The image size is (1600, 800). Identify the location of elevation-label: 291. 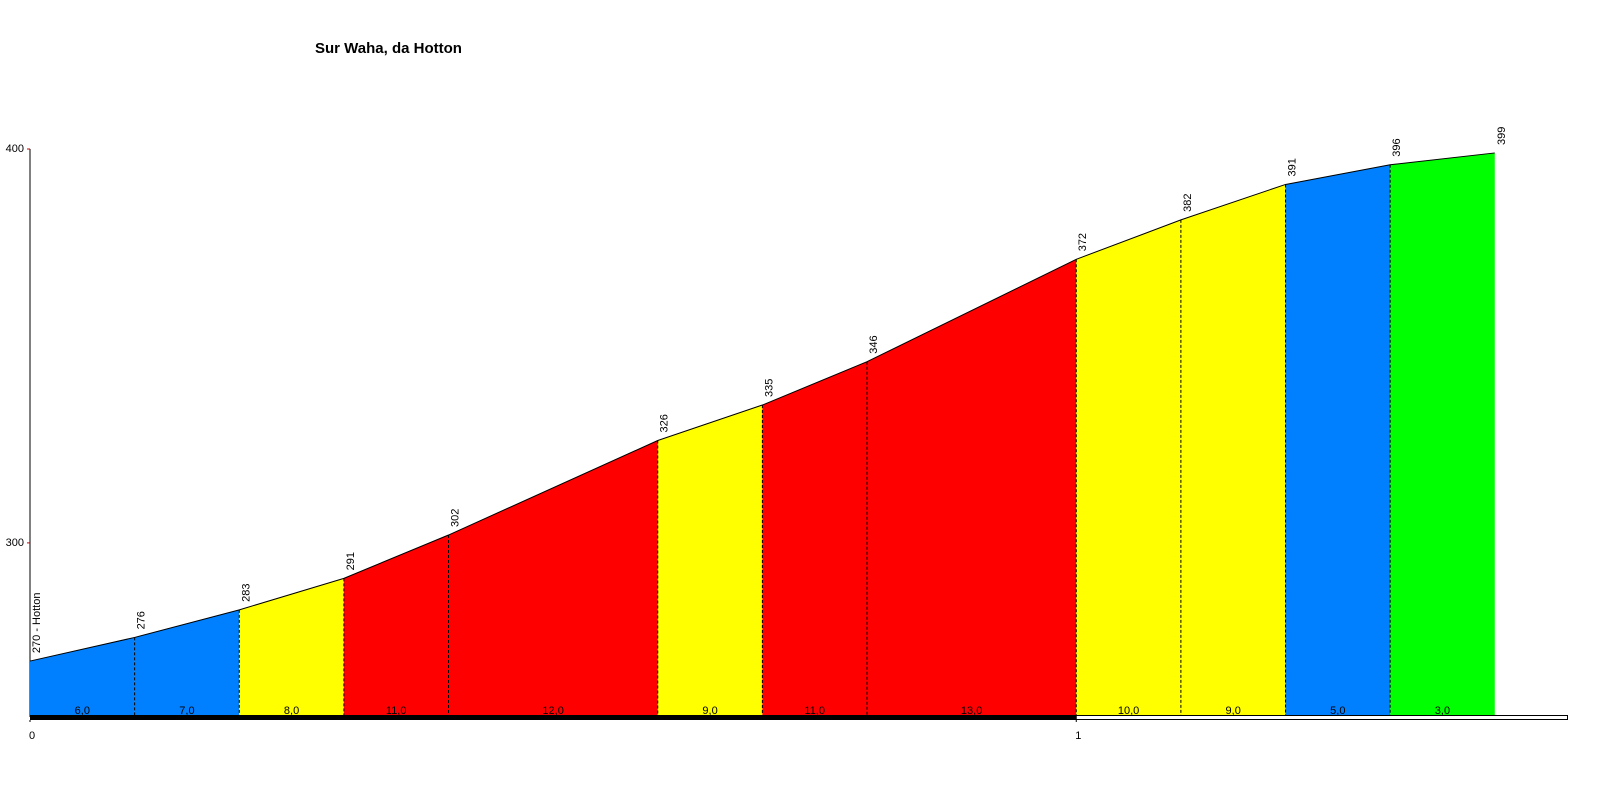
(351, 561).